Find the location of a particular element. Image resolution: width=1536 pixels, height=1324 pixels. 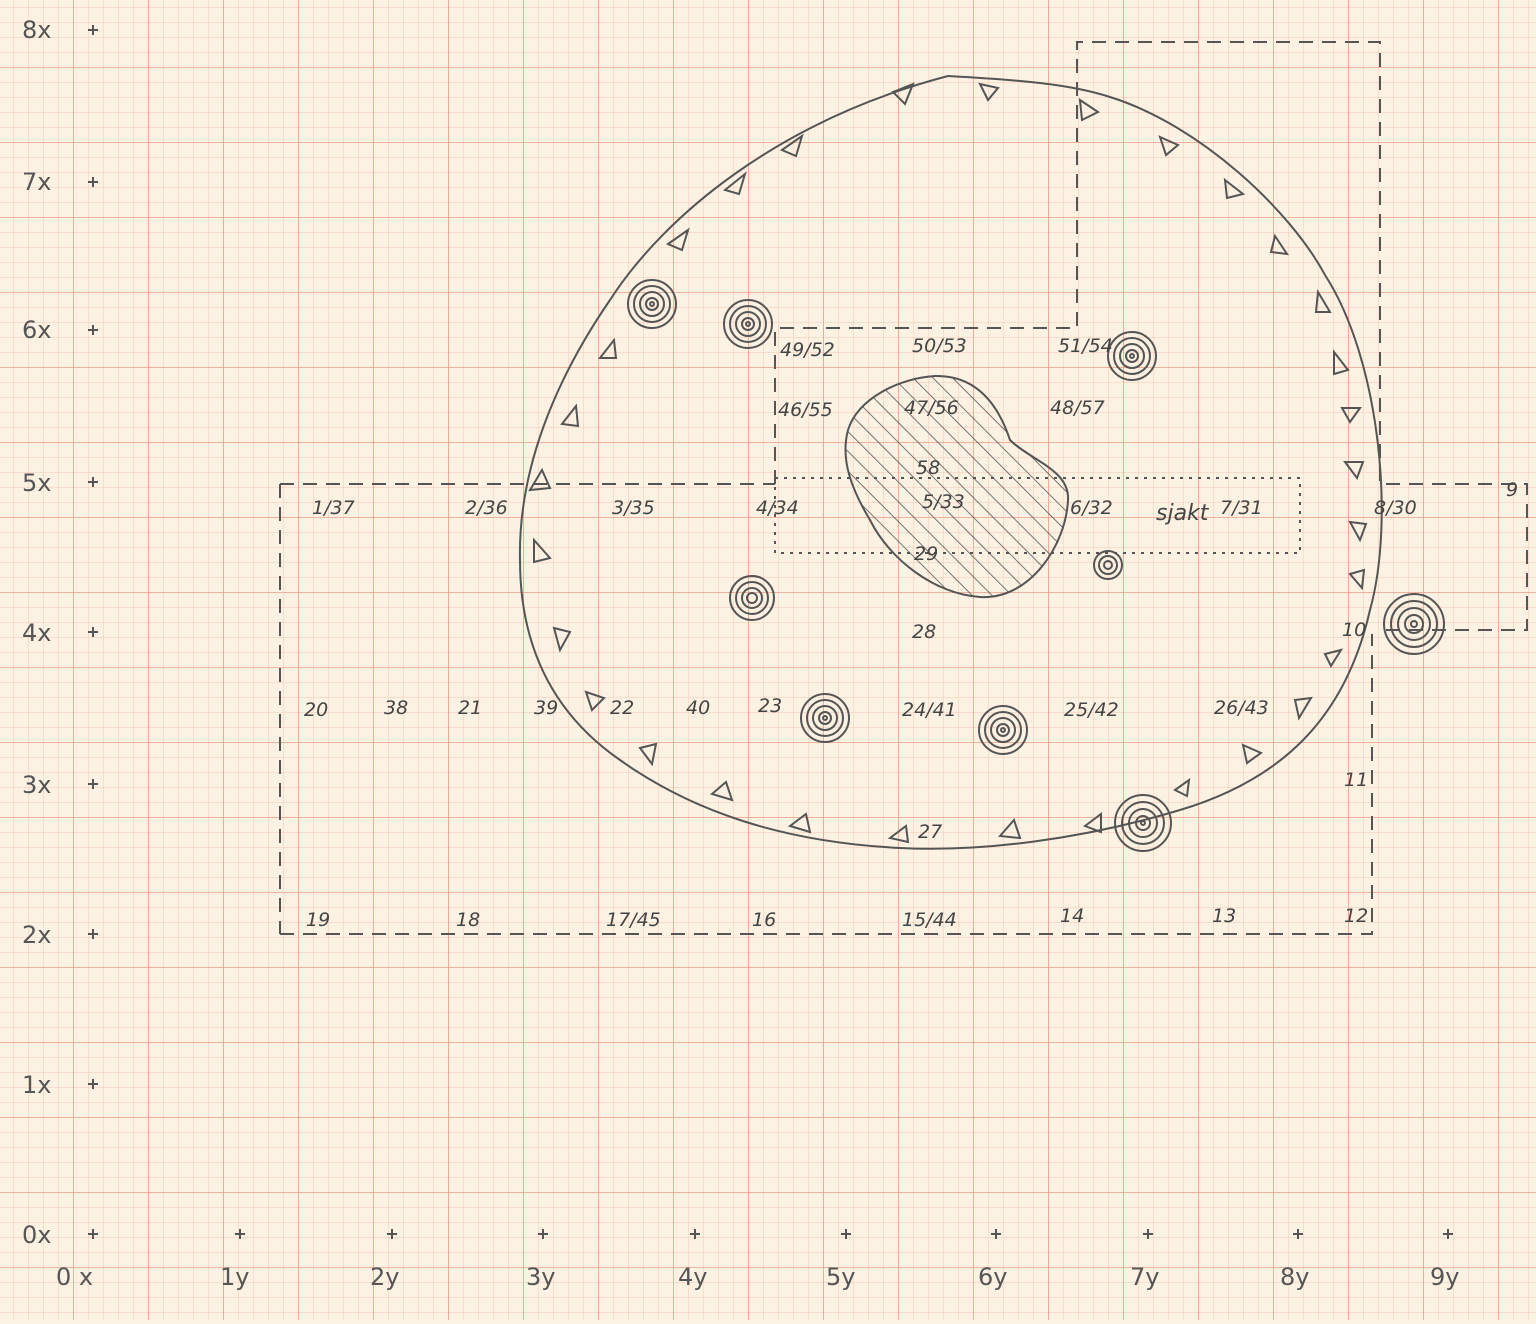

point-label: 40 is located at coordinates (698, 708).